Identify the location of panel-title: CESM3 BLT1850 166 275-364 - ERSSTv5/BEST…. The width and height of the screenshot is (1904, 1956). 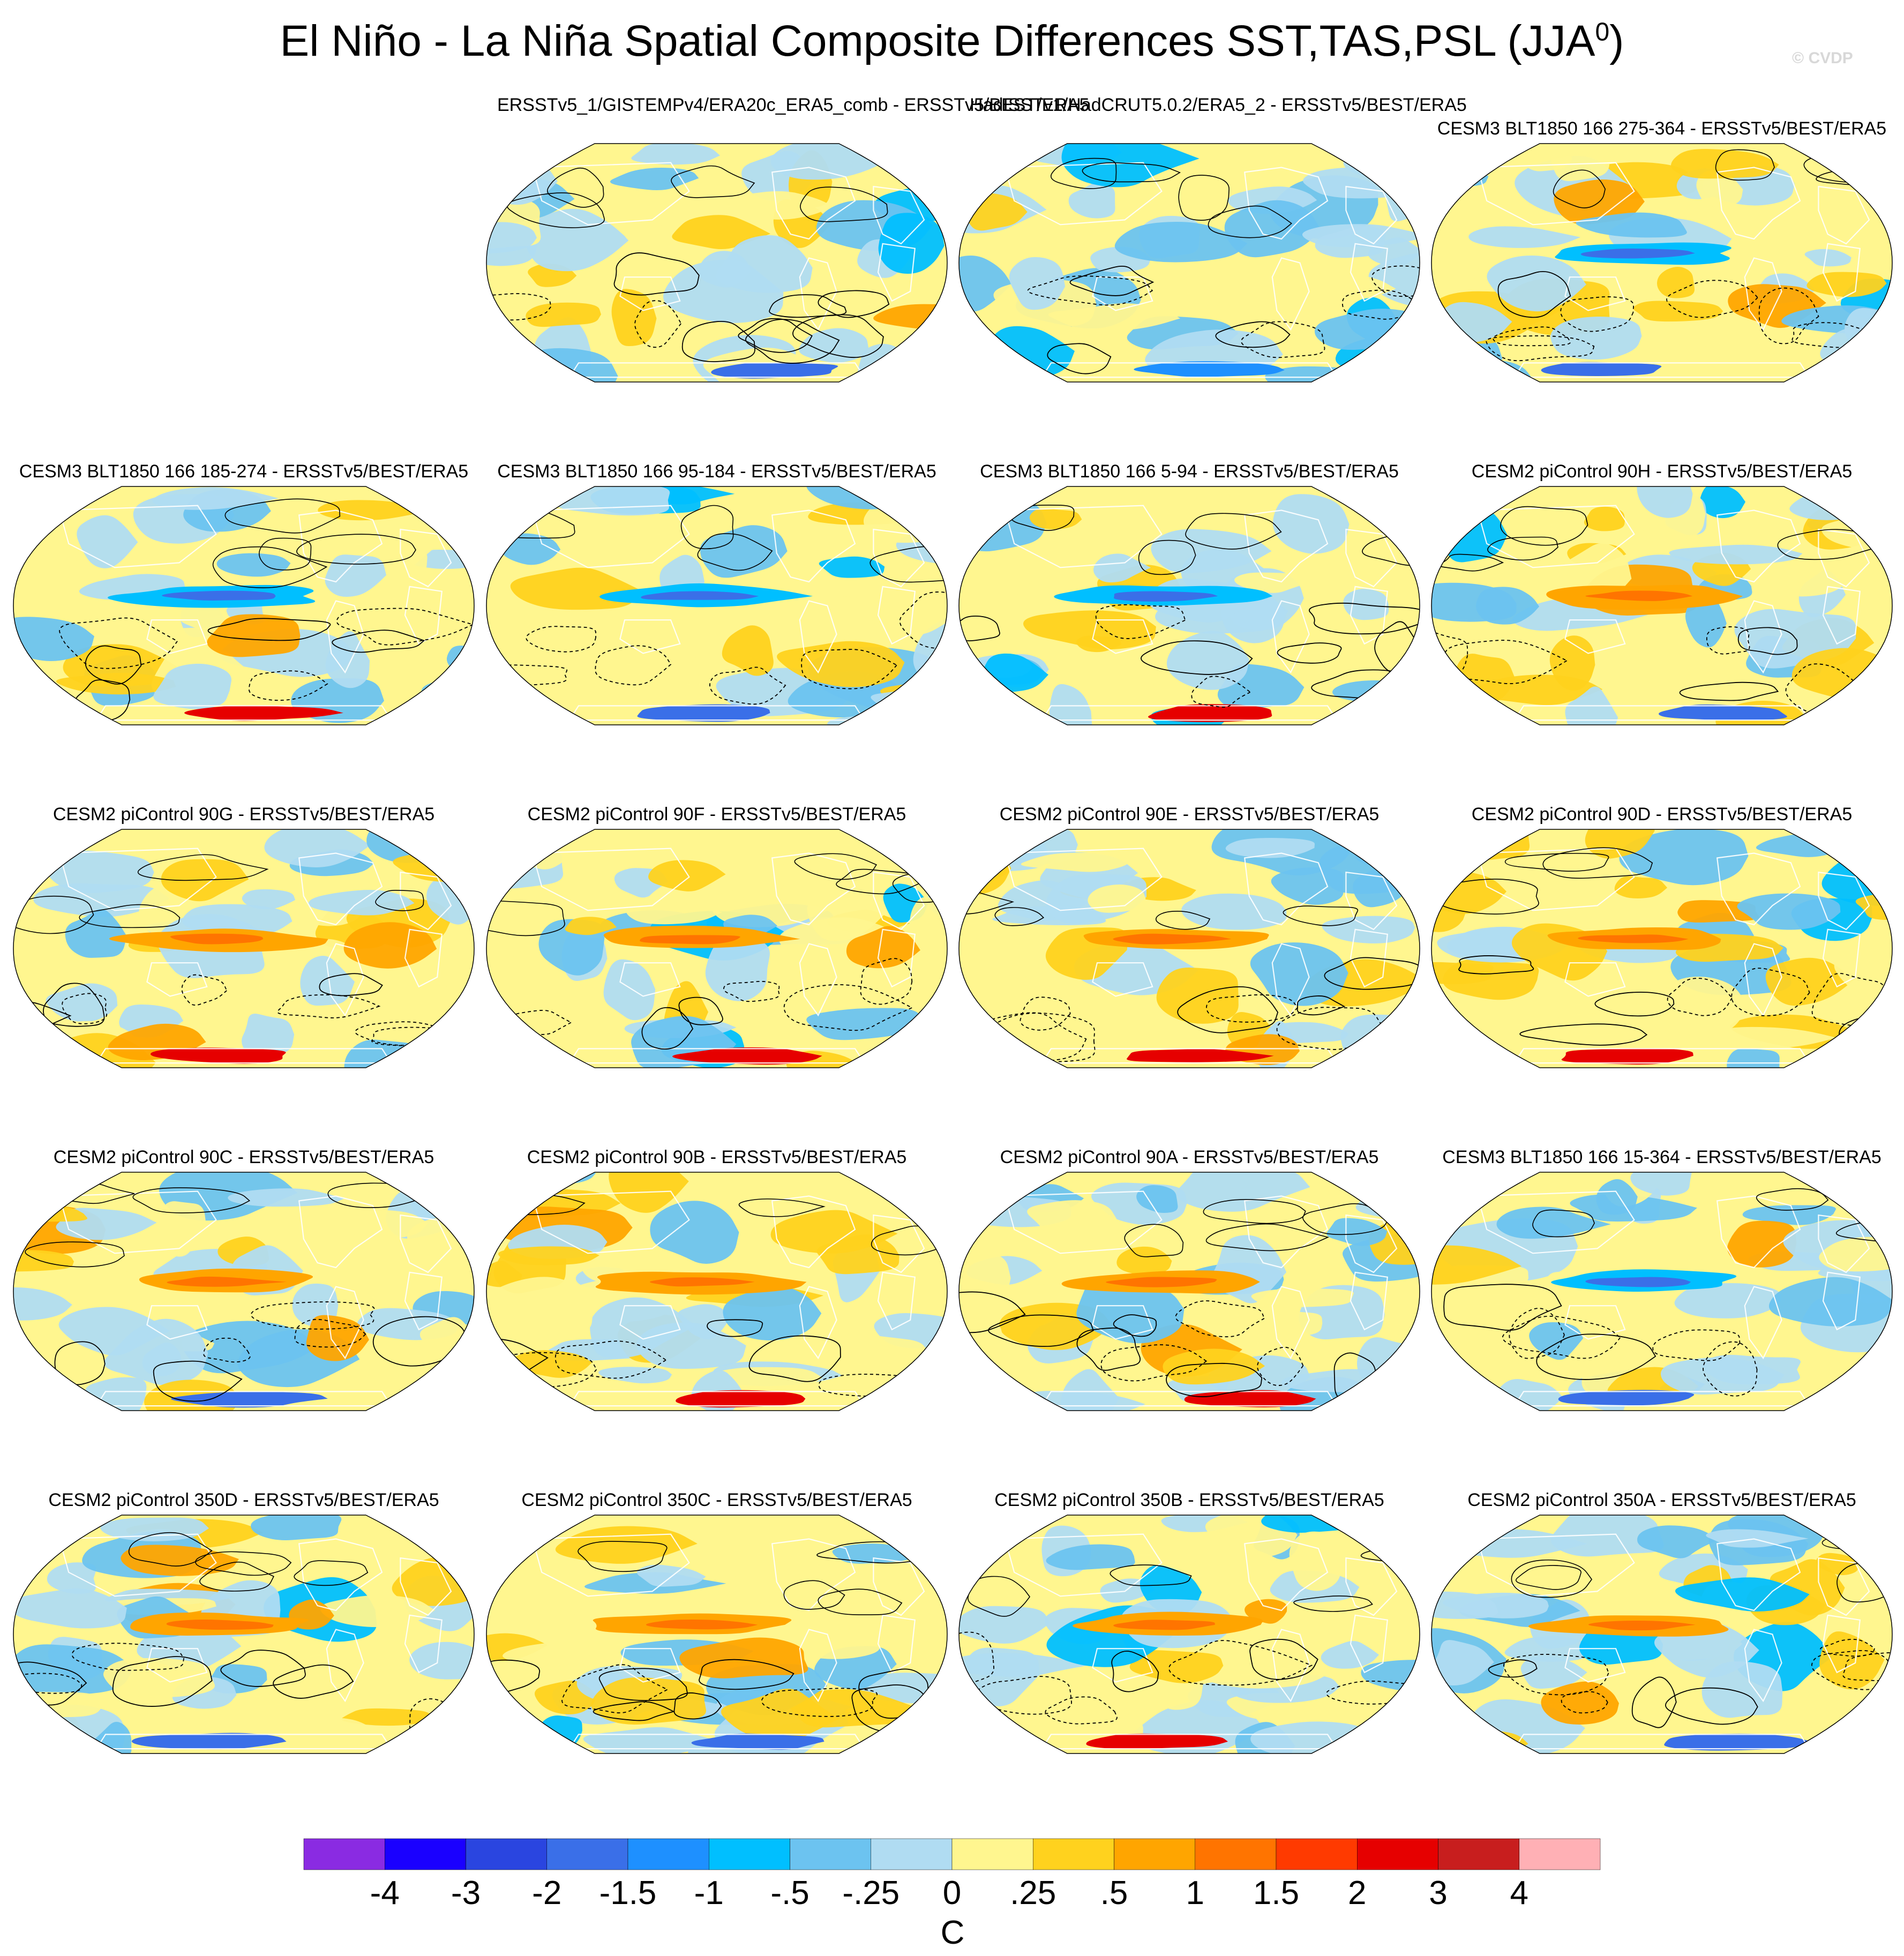
(1662, 128).